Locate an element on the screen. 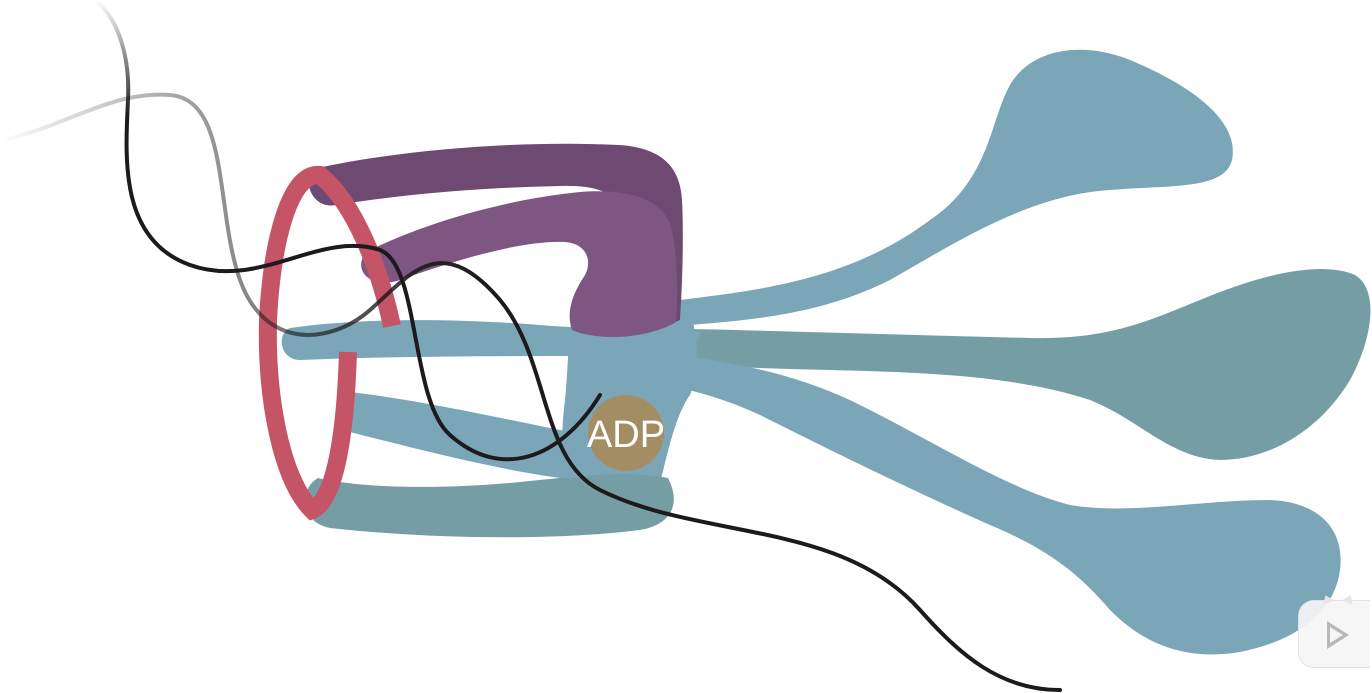 This screenshot has height=693, width=1372. domain-arm-lower is located at coordinates (477, 435).